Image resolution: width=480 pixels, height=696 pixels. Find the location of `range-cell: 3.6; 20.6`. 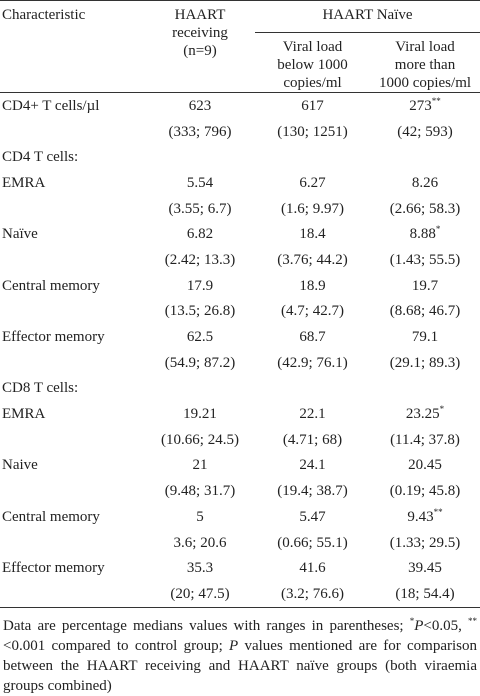

range-cell: 3.6; 20.6 is located at coordinates (200, 542).